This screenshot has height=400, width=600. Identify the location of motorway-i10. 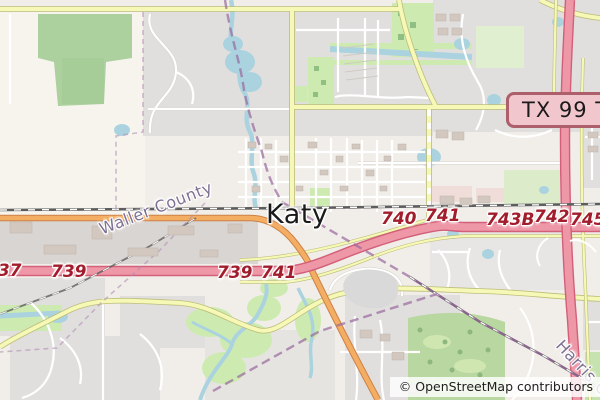
(300, 248).